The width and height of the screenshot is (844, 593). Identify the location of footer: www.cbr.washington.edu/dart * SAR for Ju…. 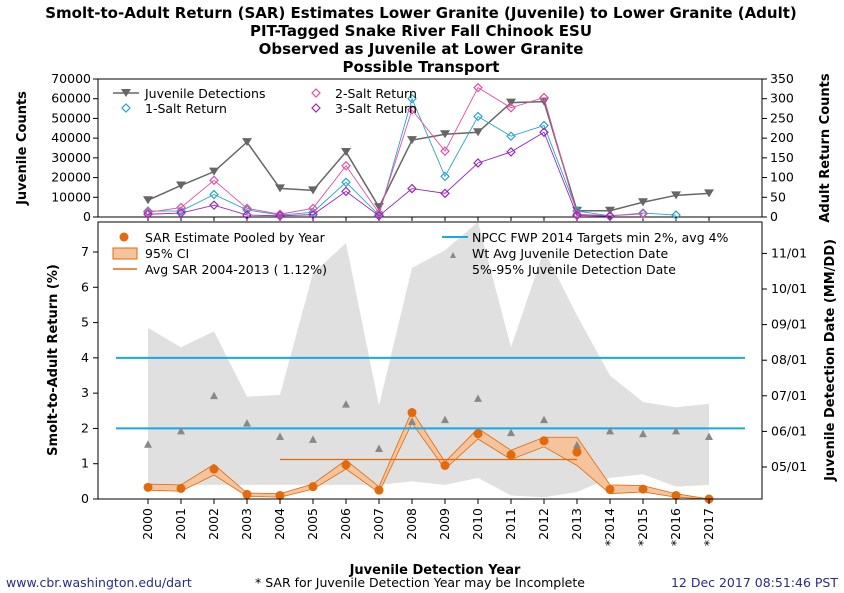
(422, 582).